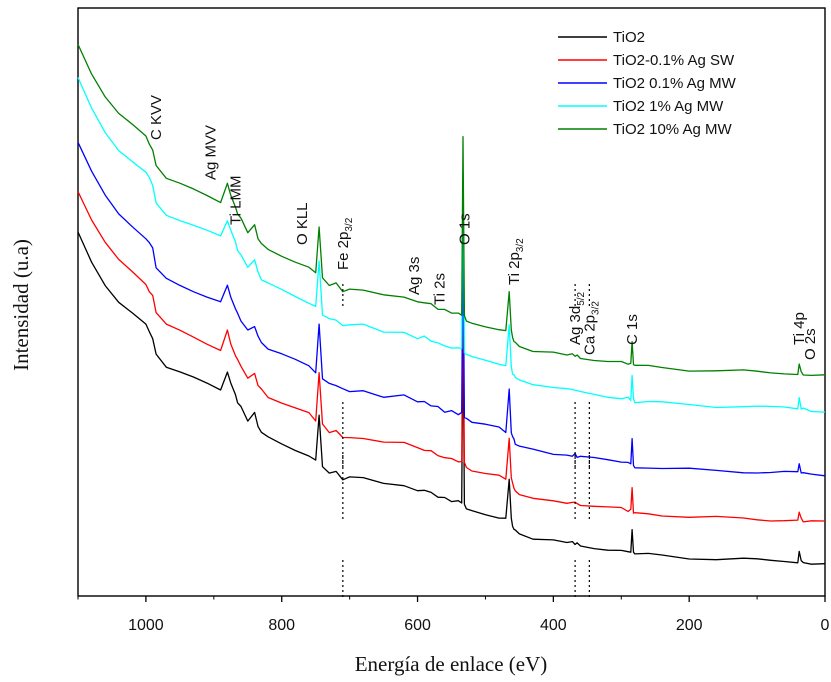 The image size is (831, 682). Describe the element at coordinates (156, 117) in the screenshot. I see `peak-label: C KVV` at that location.